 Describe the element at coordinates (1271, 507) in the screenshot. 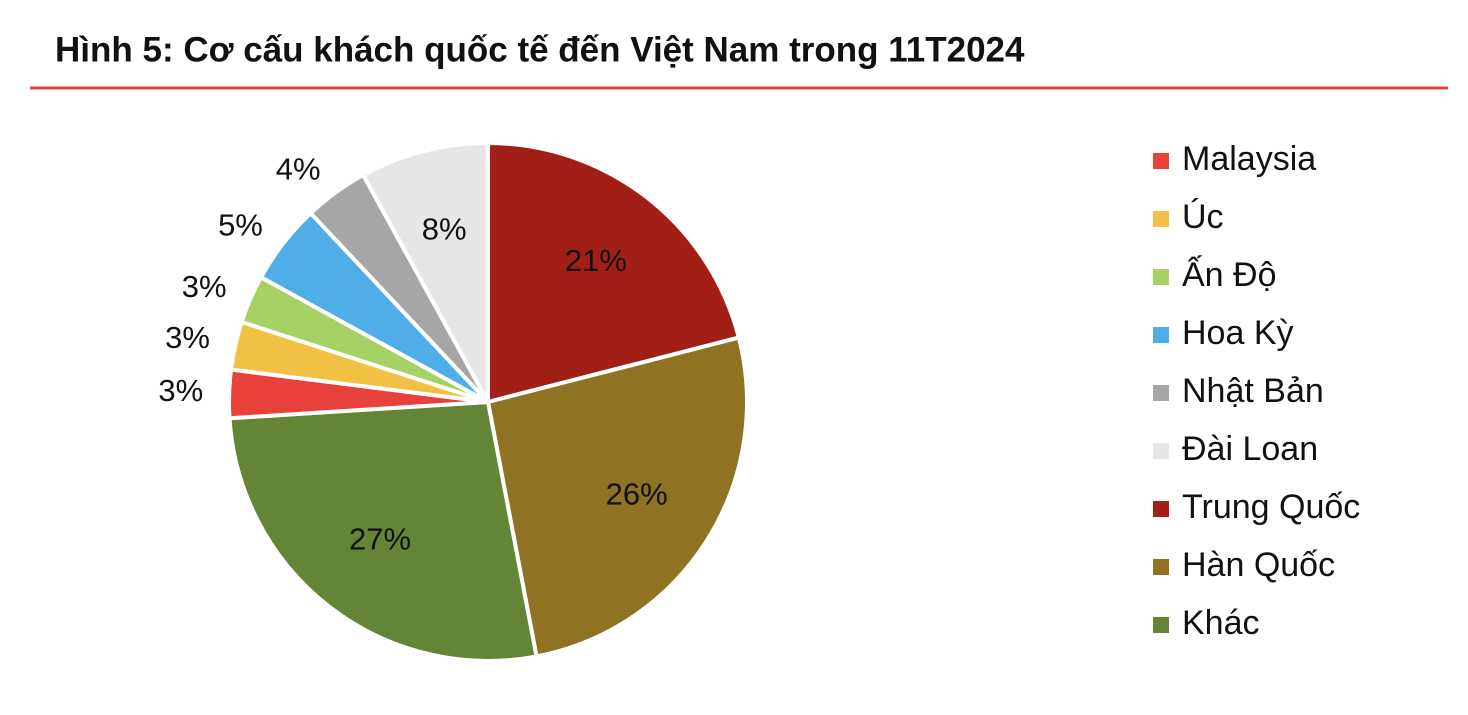

I see `legend-label: Trung Quốc` at that location.